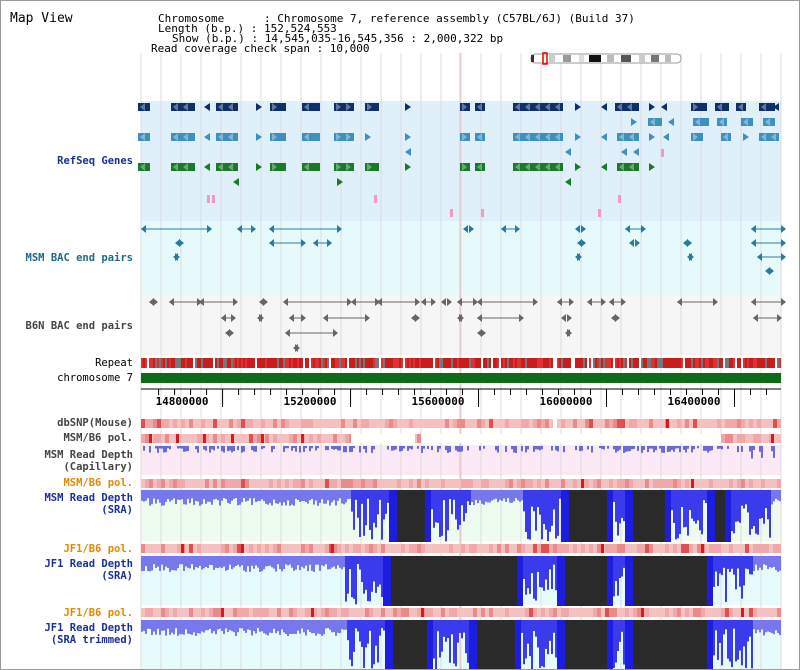 The height and width of the screenshot is (670, 800). Describe the element at coordinates (642, 58) in the screenshot. I see `ideogram-band` at that location.